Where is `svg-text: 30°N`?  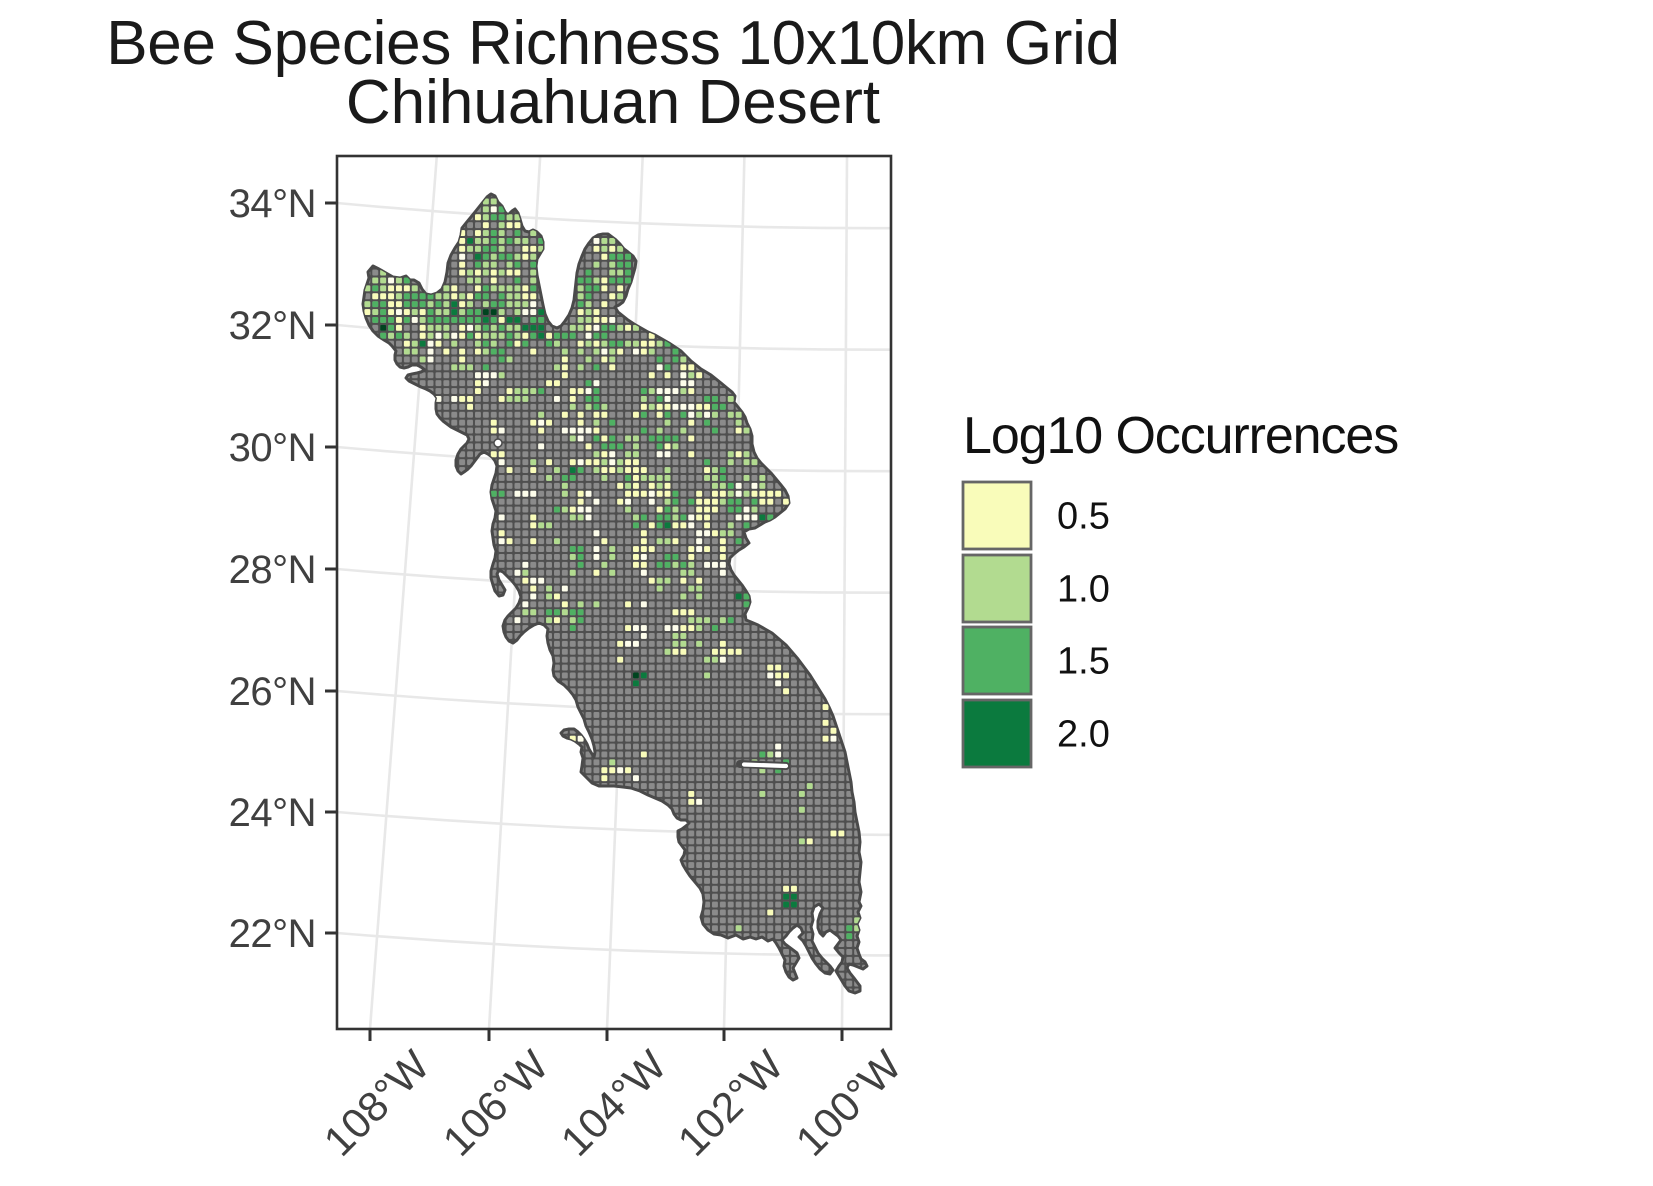 svg-text: 30°N is located at coordinates (272, 448).